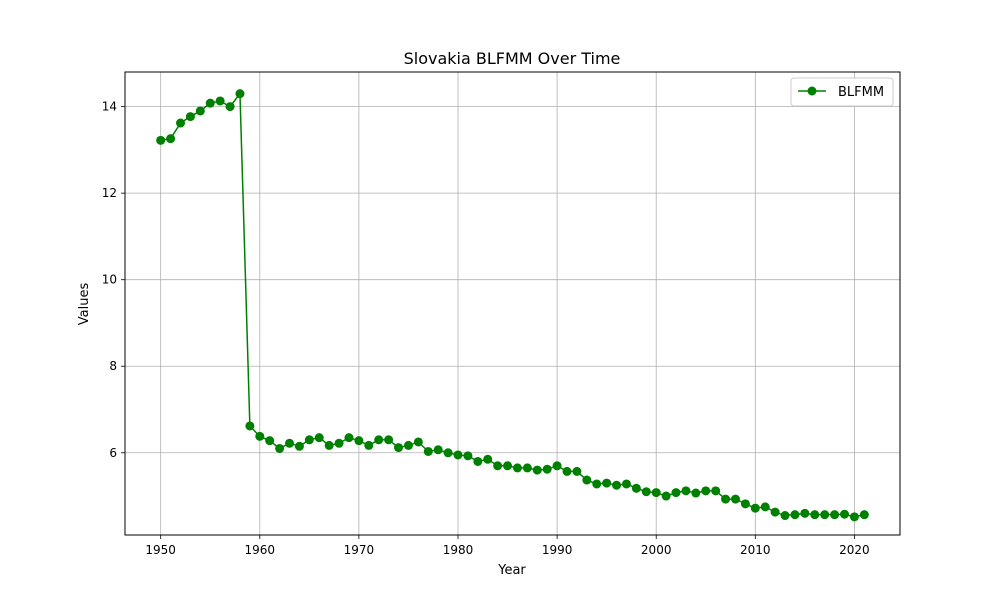 This screenshot has width=1000, height=600. What do you see at coordinates (109, 193) in the screenshot?
I see `y-tick-label: 12` at bounding box center [109, 193].